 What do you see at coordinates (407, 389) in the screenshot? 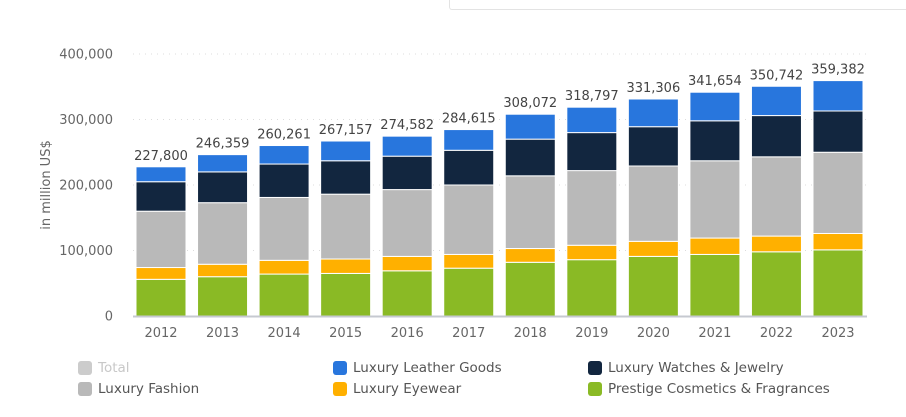
I see `legend-label: Luxury Eyewear` at bounding box center [407, 389].